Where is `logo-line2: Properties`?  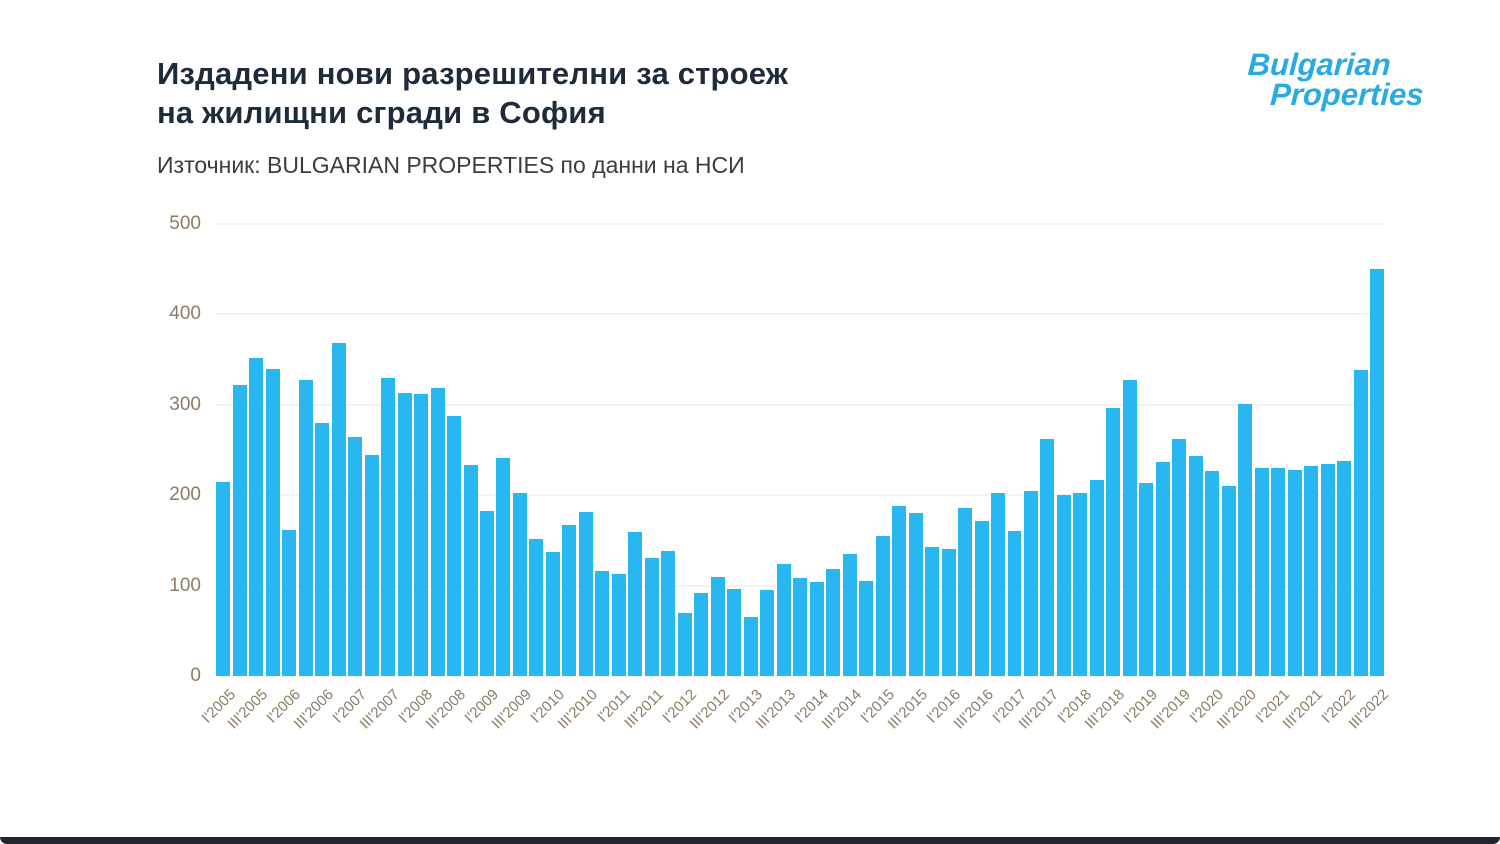
logo-line2: Properties is located at coordinates (1346, 95).